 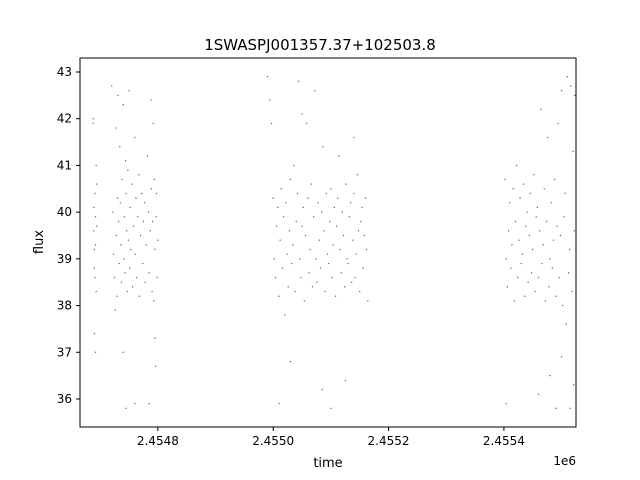 What do you see at coordinates (64, 212) in the screenshot?
I see `y-tick-label: 40` at bounding box center [64, 212].